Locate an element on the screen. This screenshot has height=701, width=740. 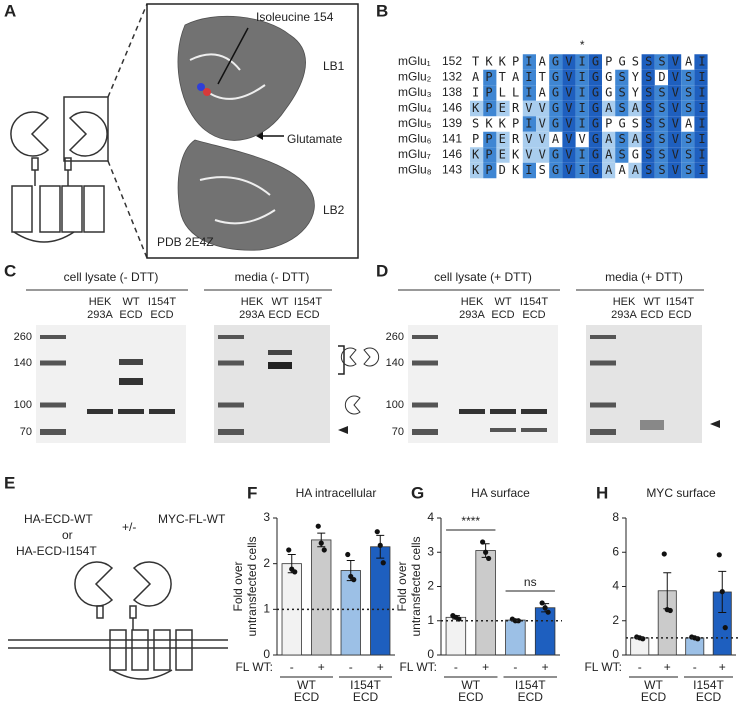
y-tick-label: 8 is located at coordinates (615, 517).